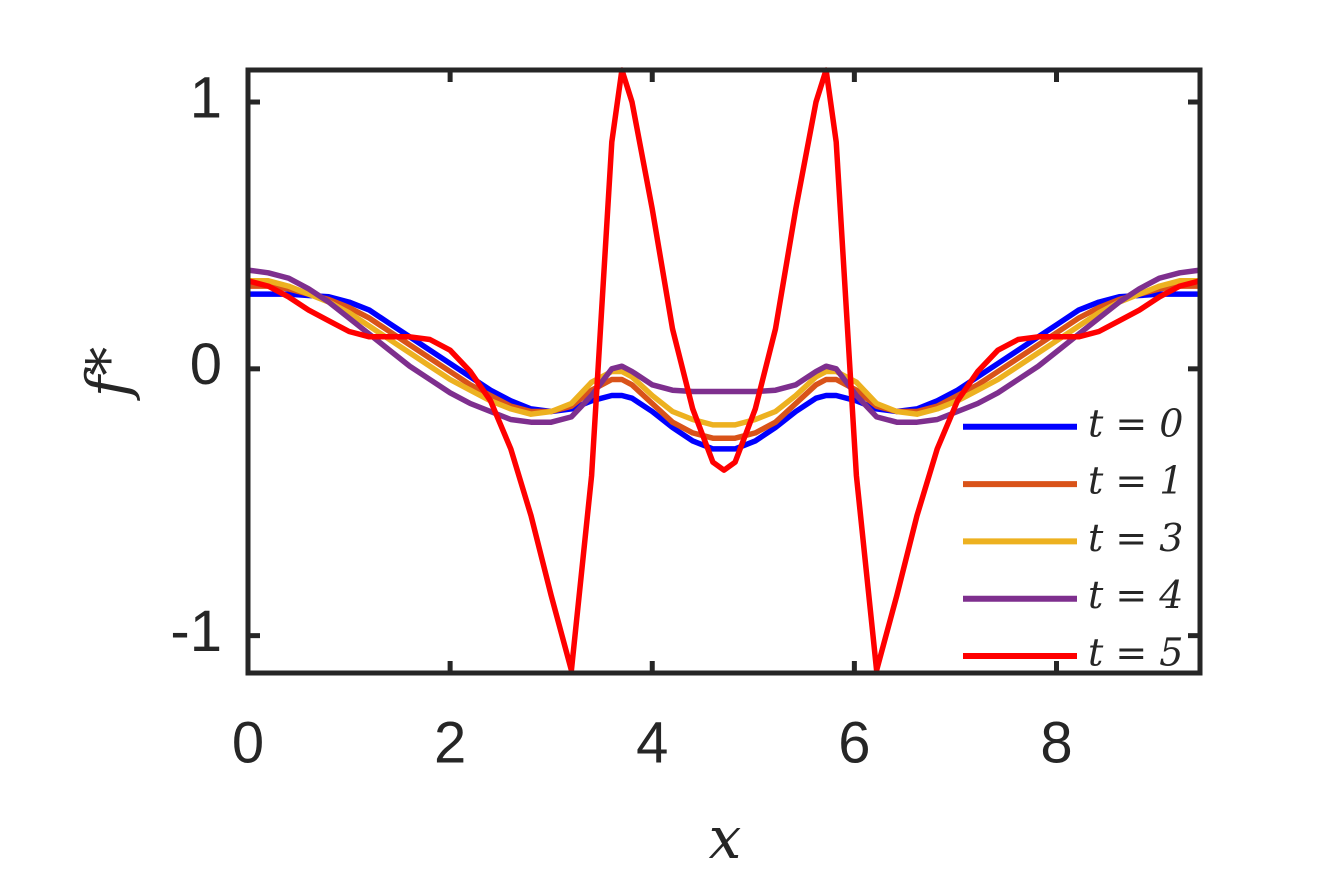  I want to click on y-tick-label: 0, so click(206, 364).